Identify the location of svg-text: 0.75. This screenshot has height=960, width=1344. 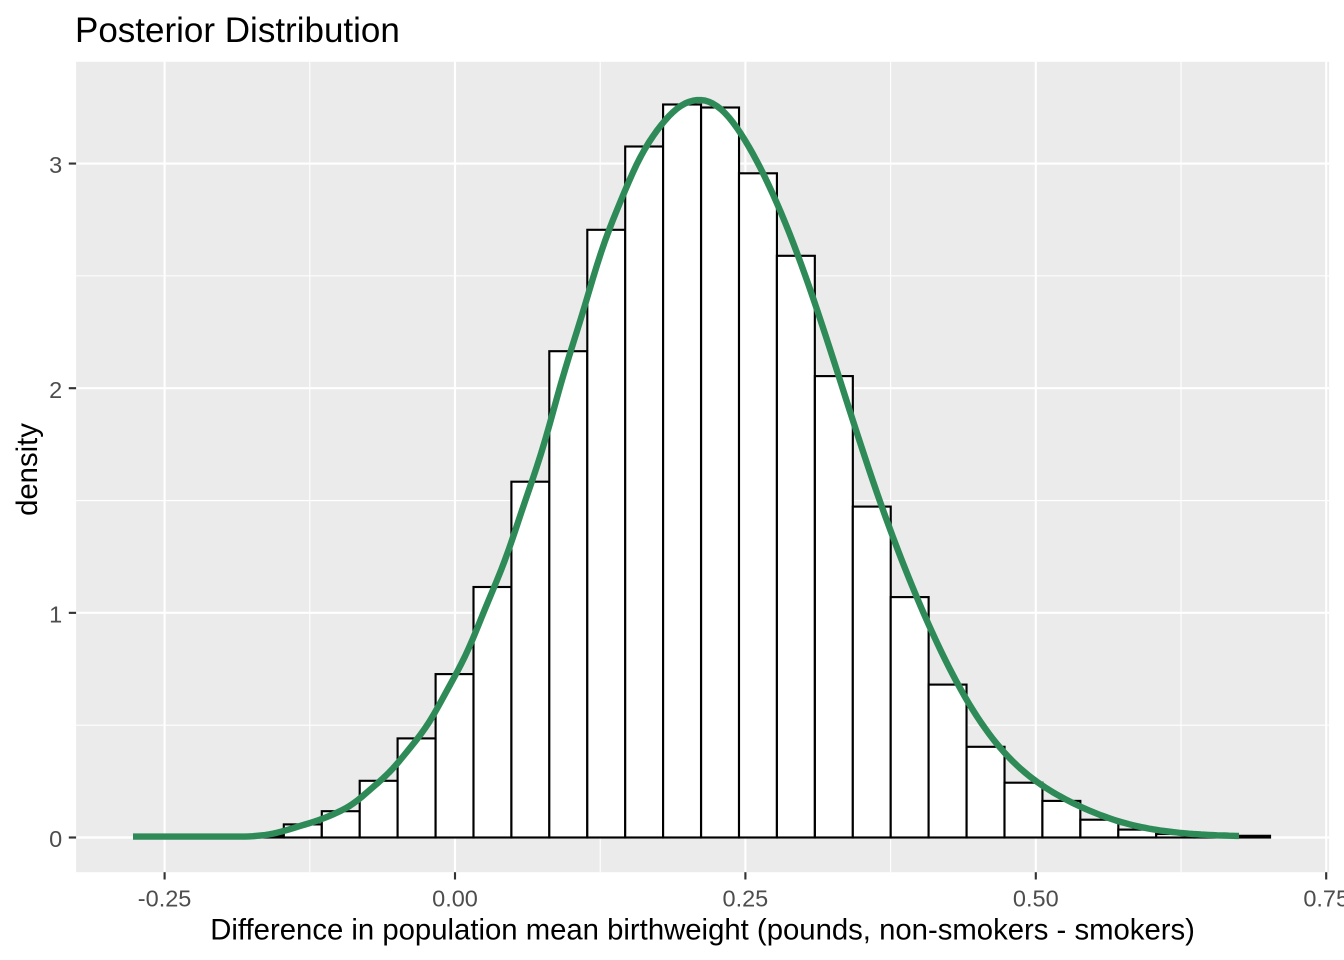
(1323, 899).